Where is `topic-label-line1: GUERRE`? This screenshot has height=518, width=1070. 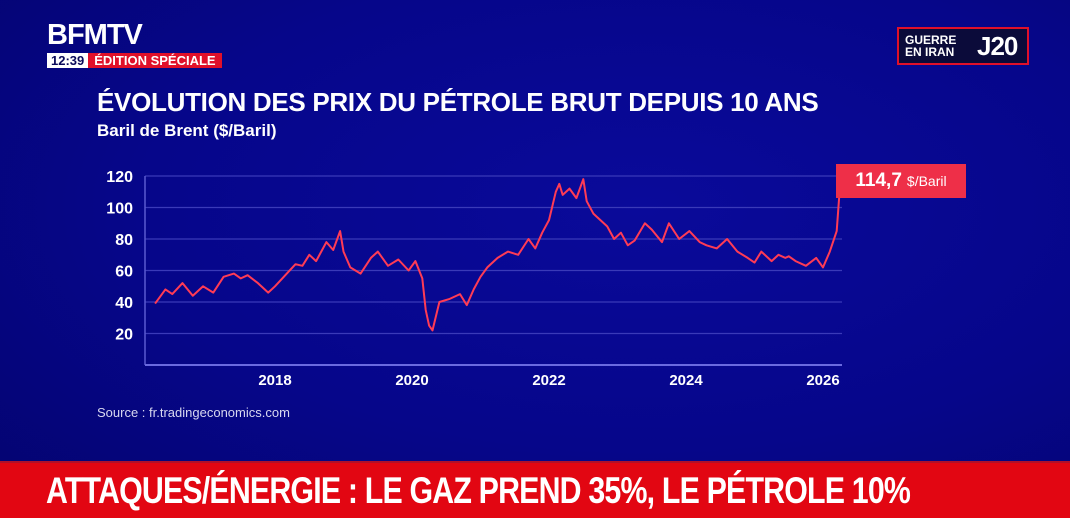 topic-label-line1: GUERRE is located at coordinates (931, 40).